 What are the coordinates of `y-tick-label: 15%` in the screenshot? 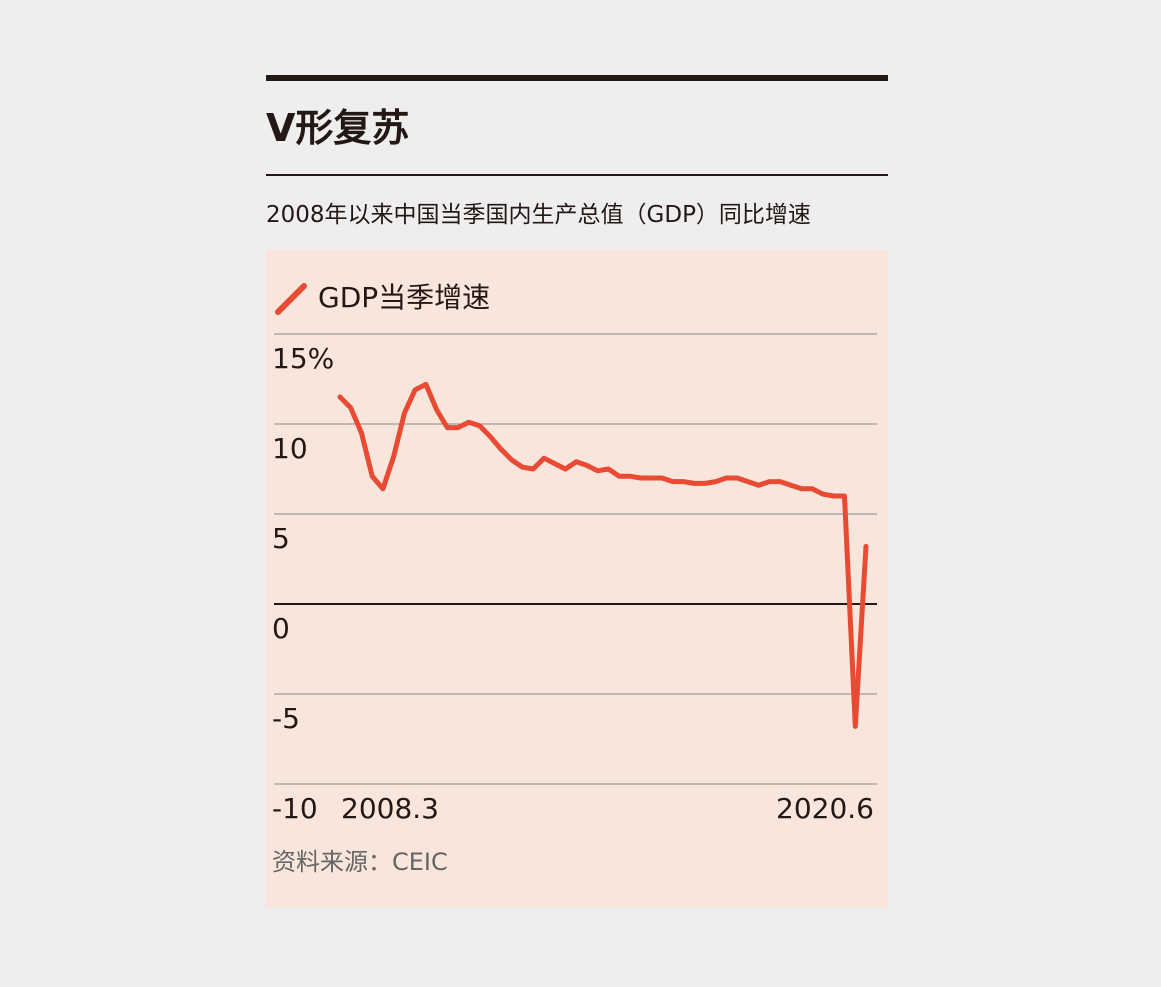 It's located at (303, 358).